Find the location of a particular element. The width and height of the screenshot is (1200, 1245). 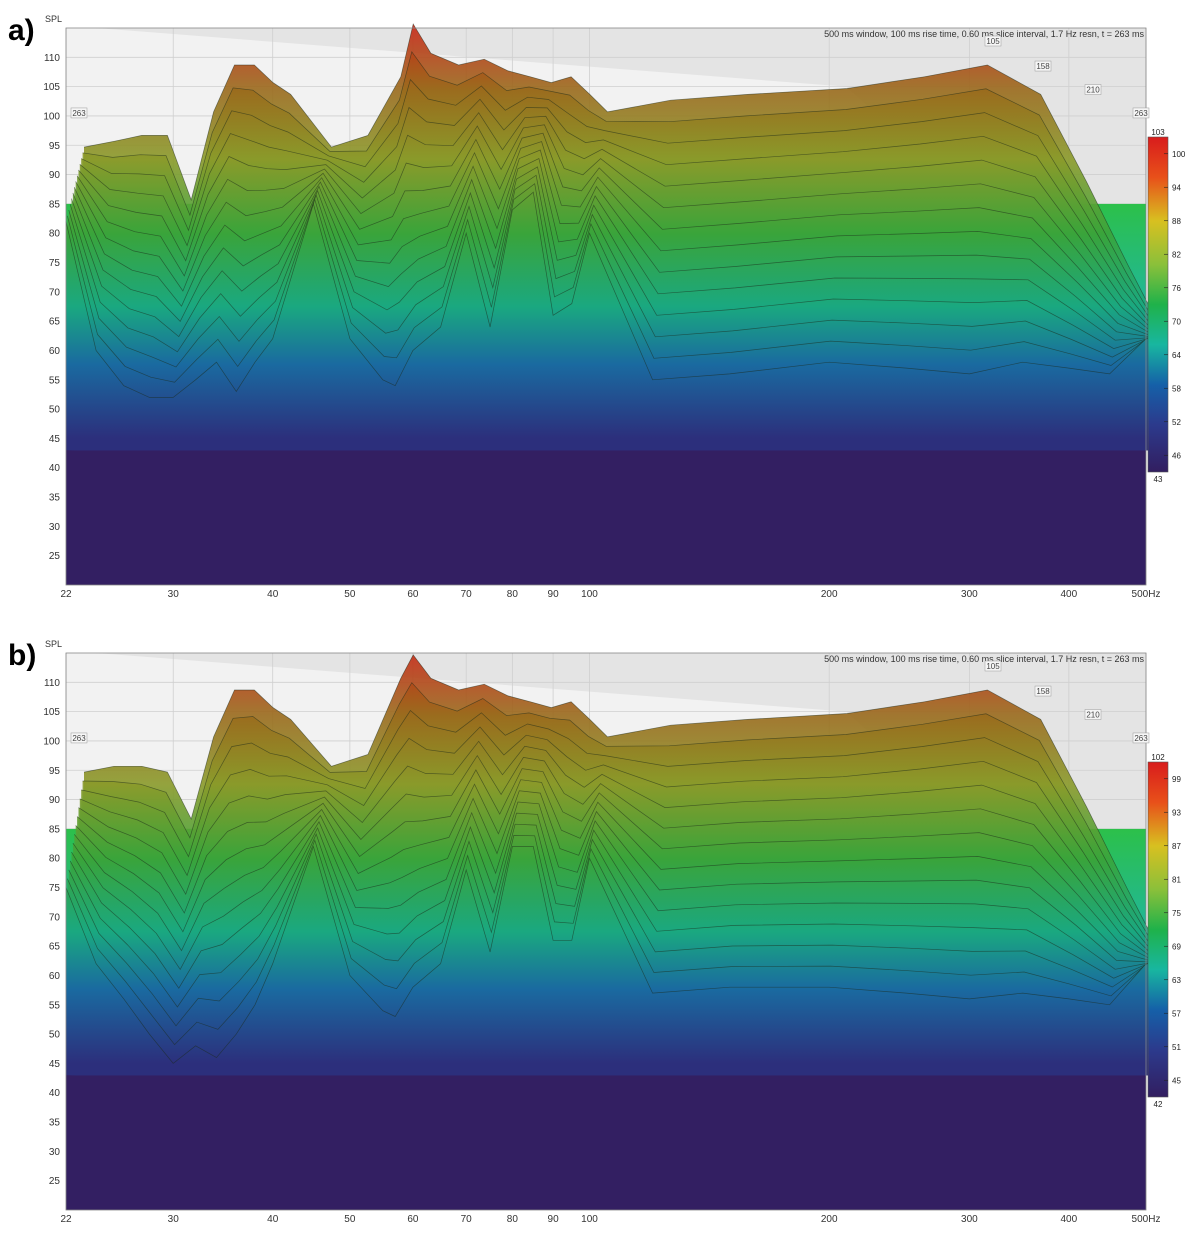

colorbar-gradient is located at coordinates (1158, 929).